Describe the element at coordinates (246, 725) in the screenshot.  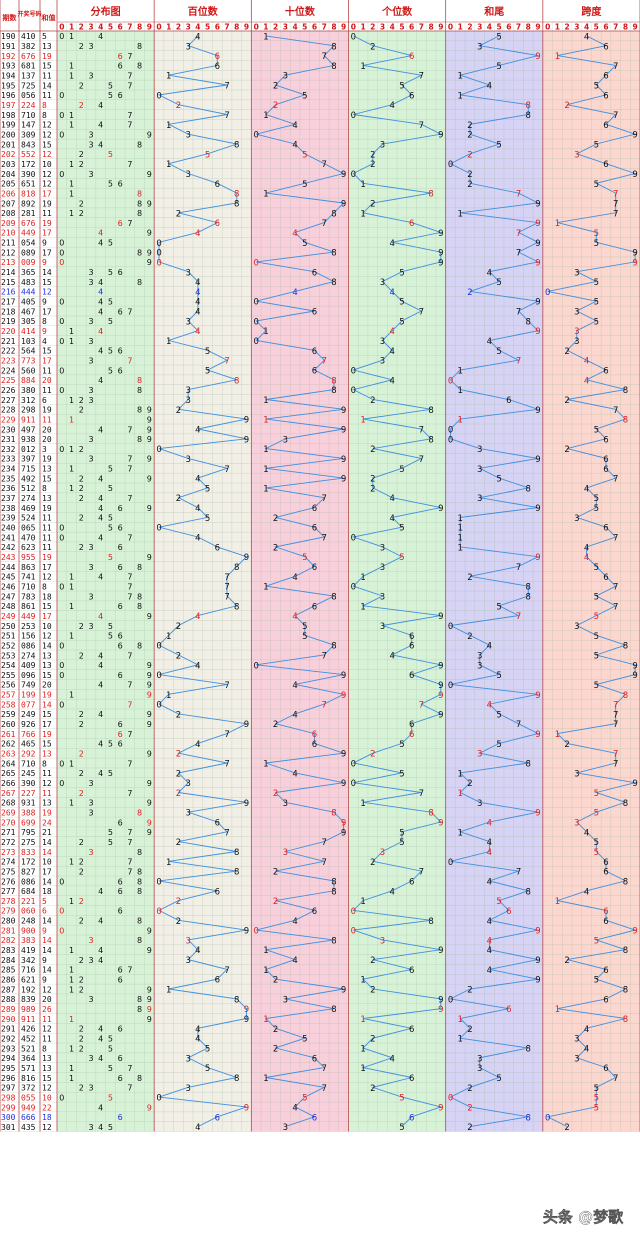
I see `hundreds-point: 9` at that location.